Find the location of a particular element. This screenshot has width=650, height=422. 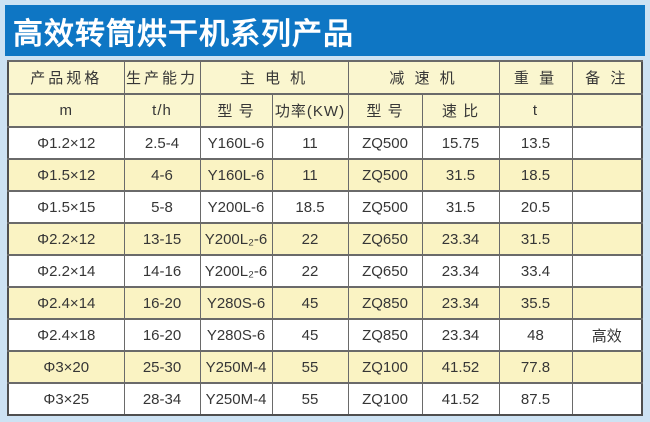

header-remark: 备 注 is located at coordinates (607, 77).